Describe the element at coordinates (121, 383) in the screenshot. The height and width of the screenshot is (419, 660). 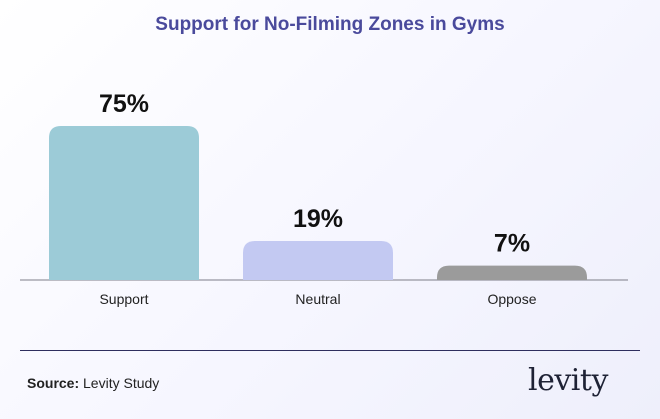
I see `source-text: Levity Study` at that location.